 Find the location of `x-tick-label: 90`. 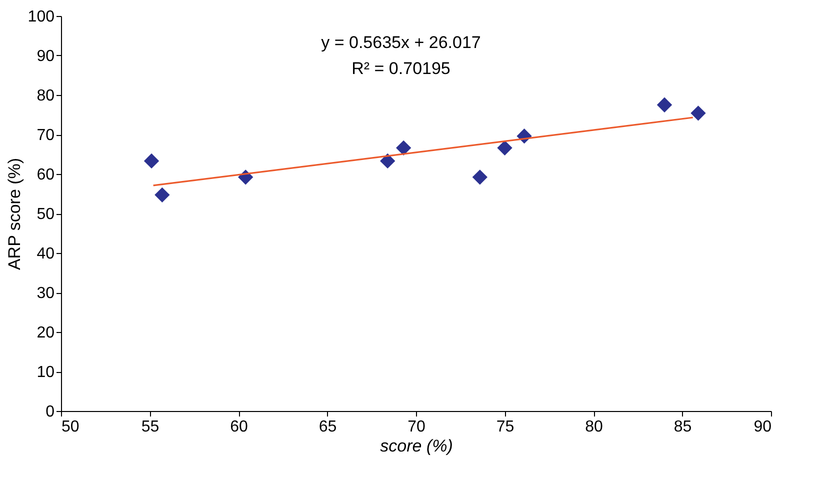

x-tick-label: 90 is located at coordinates (763, 427).